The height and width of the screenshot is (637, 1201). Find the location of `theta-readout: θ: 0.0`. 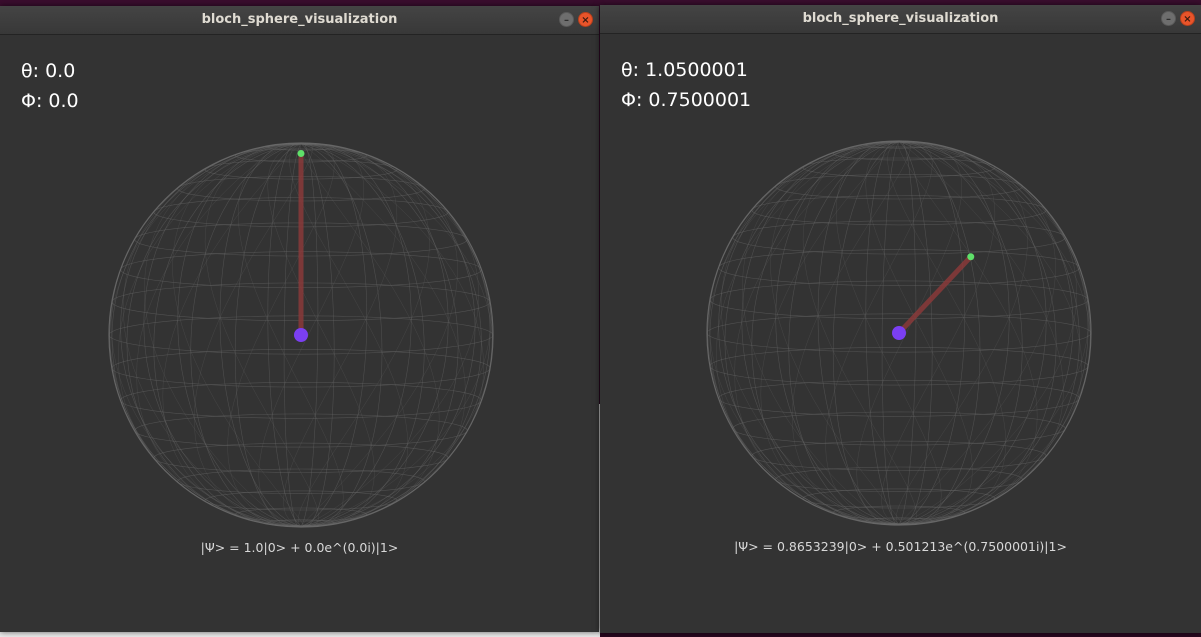

theta-readout: θ: 0.0 is located at coordinates (48, 71).